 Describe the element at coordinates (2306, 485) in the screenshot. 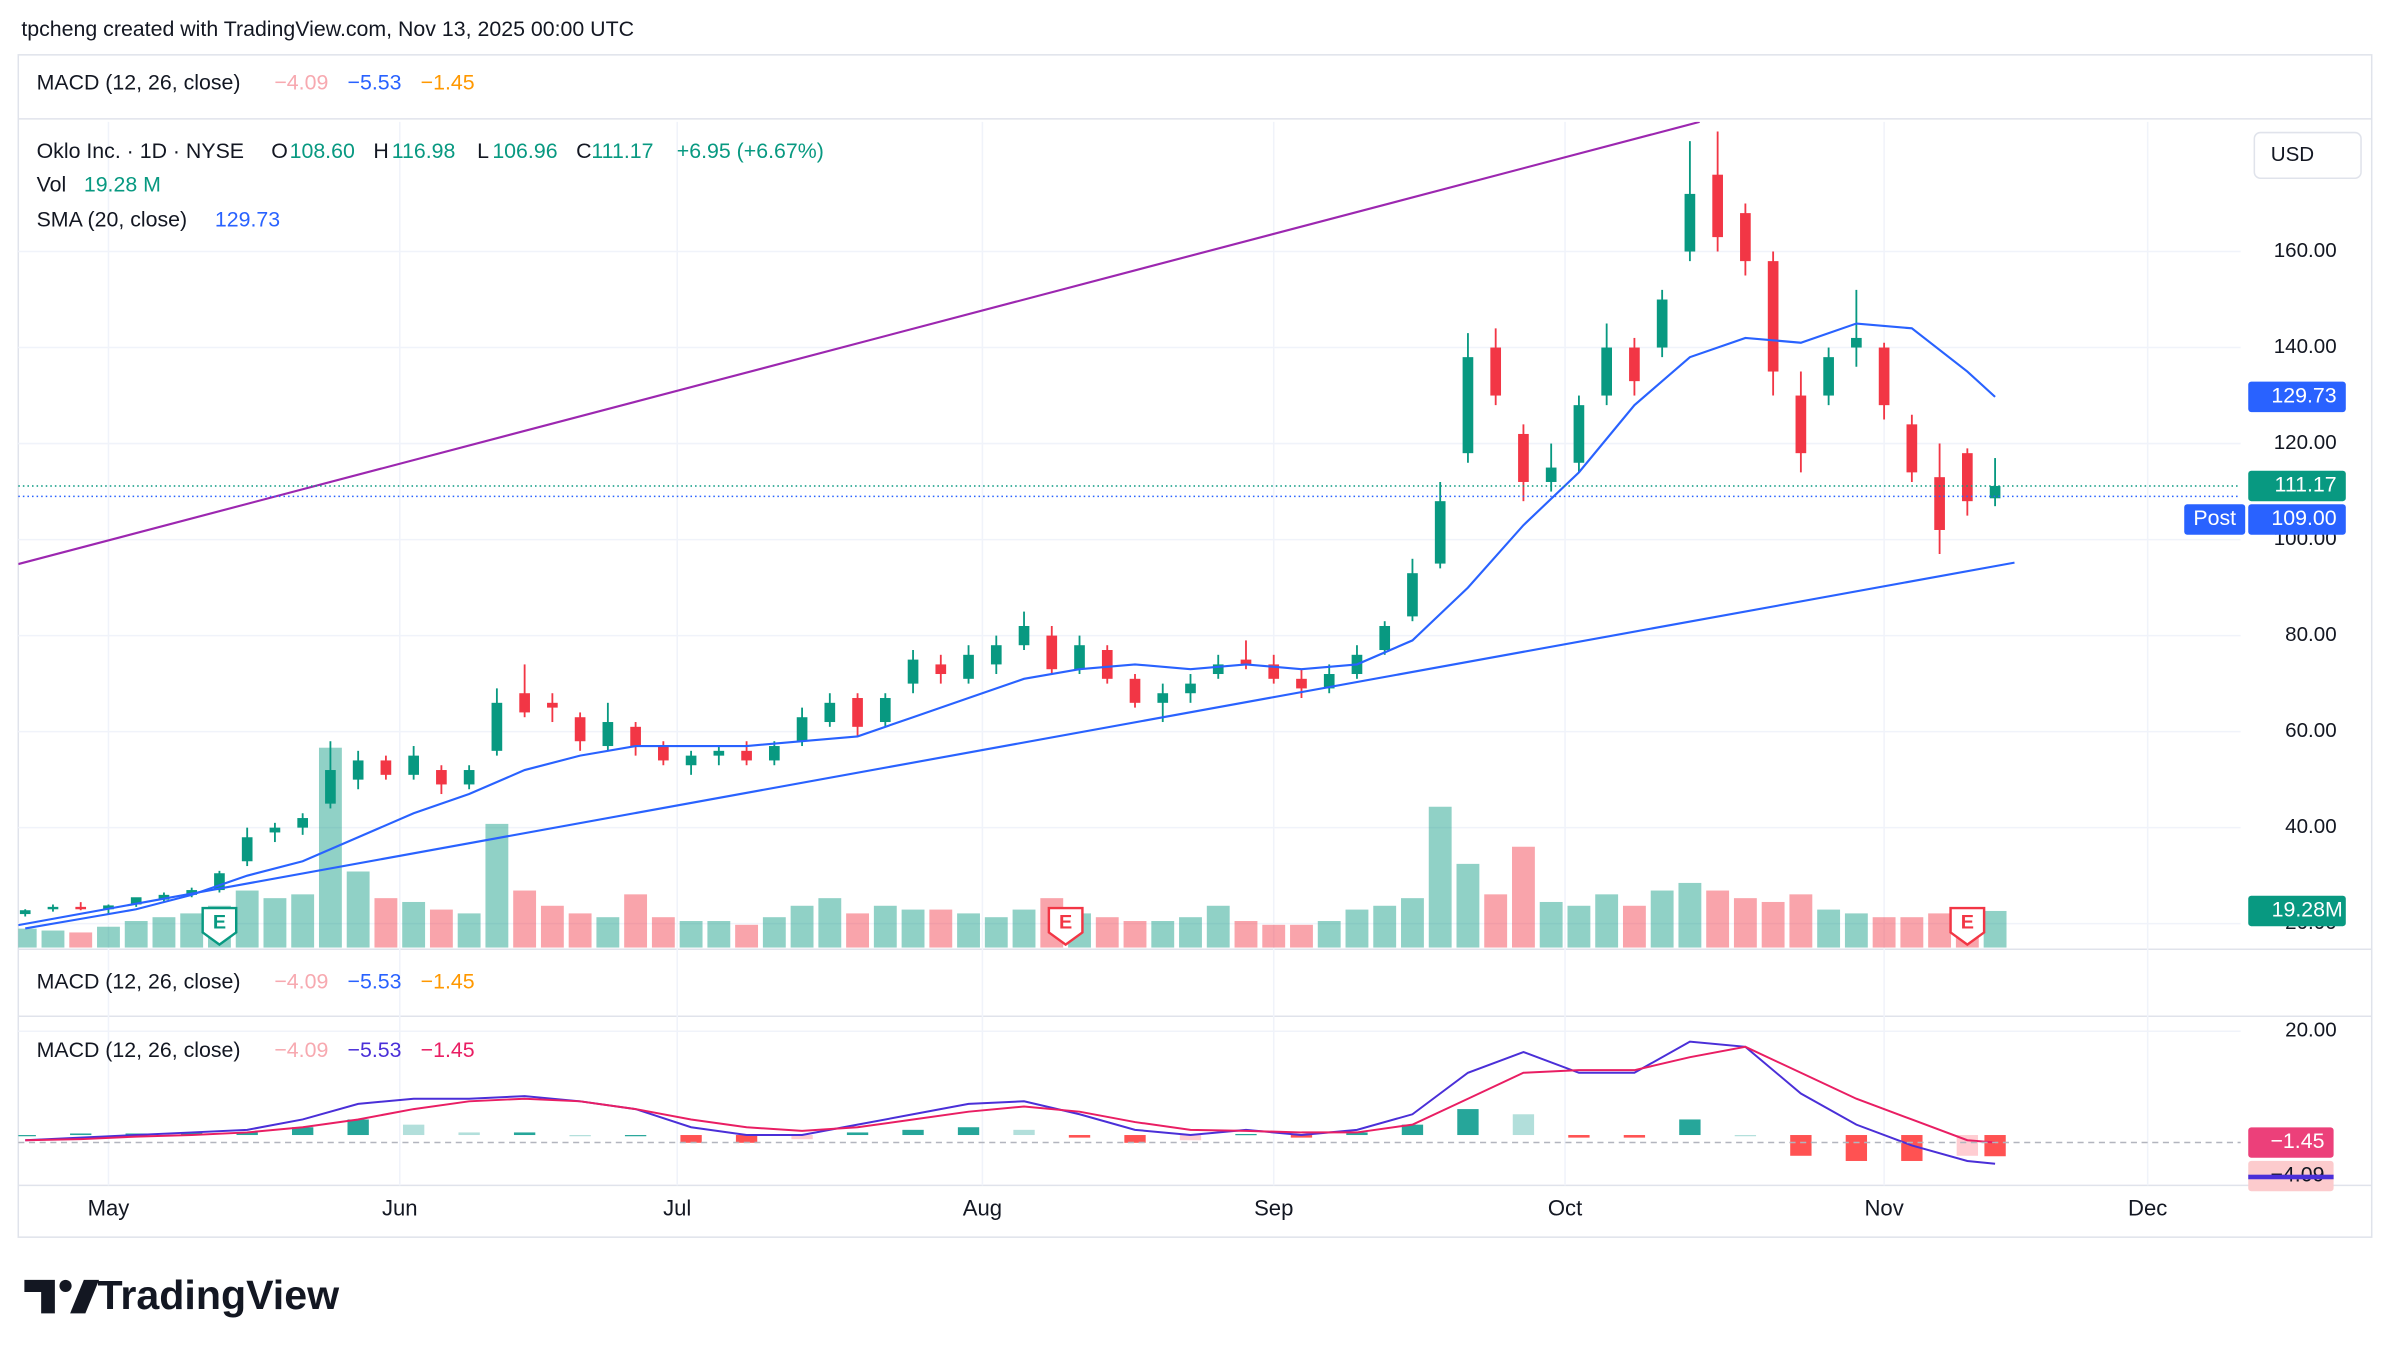

I see `price-label: 111.17` at that location.